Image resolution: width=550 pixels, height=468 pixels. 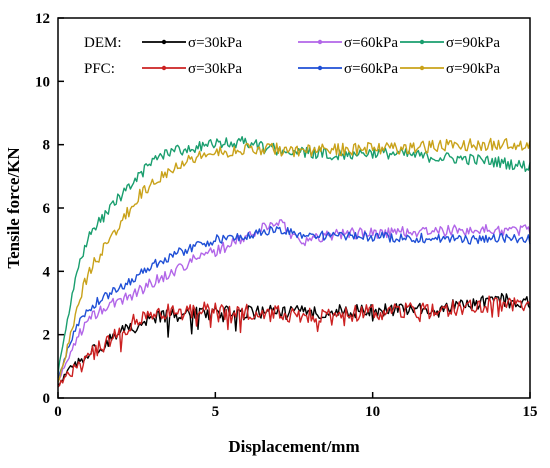 I want to click on y-tick-label: 0, so click(x=47, y=399).